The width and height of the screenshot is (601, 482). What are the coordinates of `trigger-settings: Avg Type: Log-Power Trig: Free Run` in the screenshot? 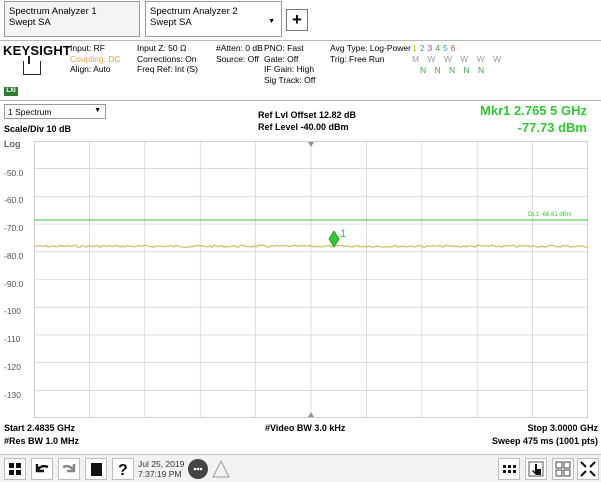 It's located at (370, 53).